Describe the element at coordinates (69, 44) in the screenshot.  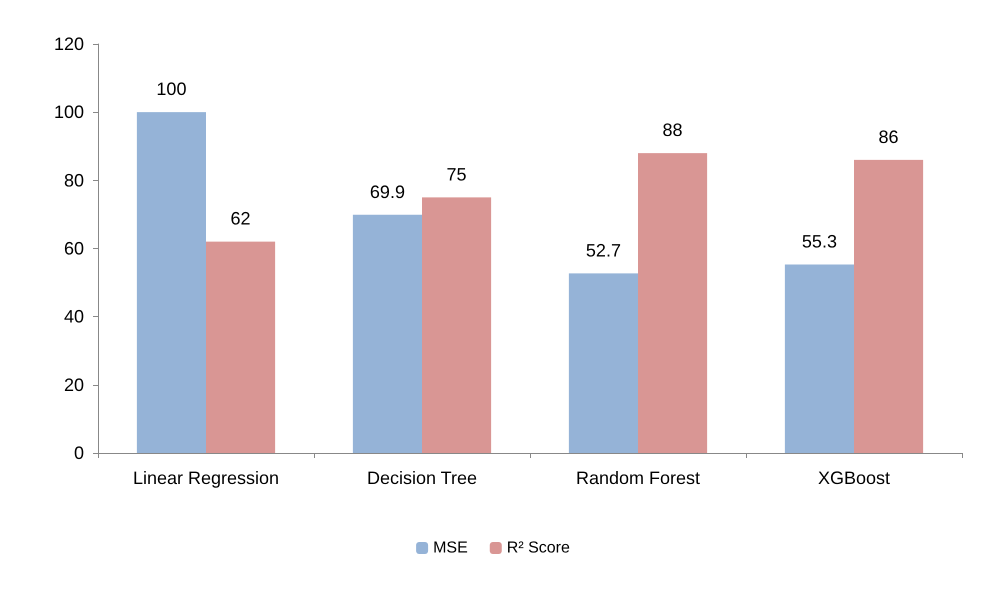
I see `y-tick-label: 120` at that location.